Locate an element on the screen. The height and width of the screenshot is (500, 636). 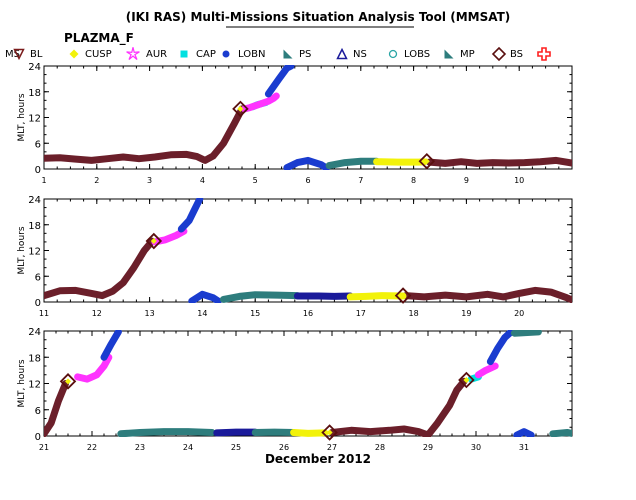
x-tick-label: 7 is located at coordinates (360, 180).